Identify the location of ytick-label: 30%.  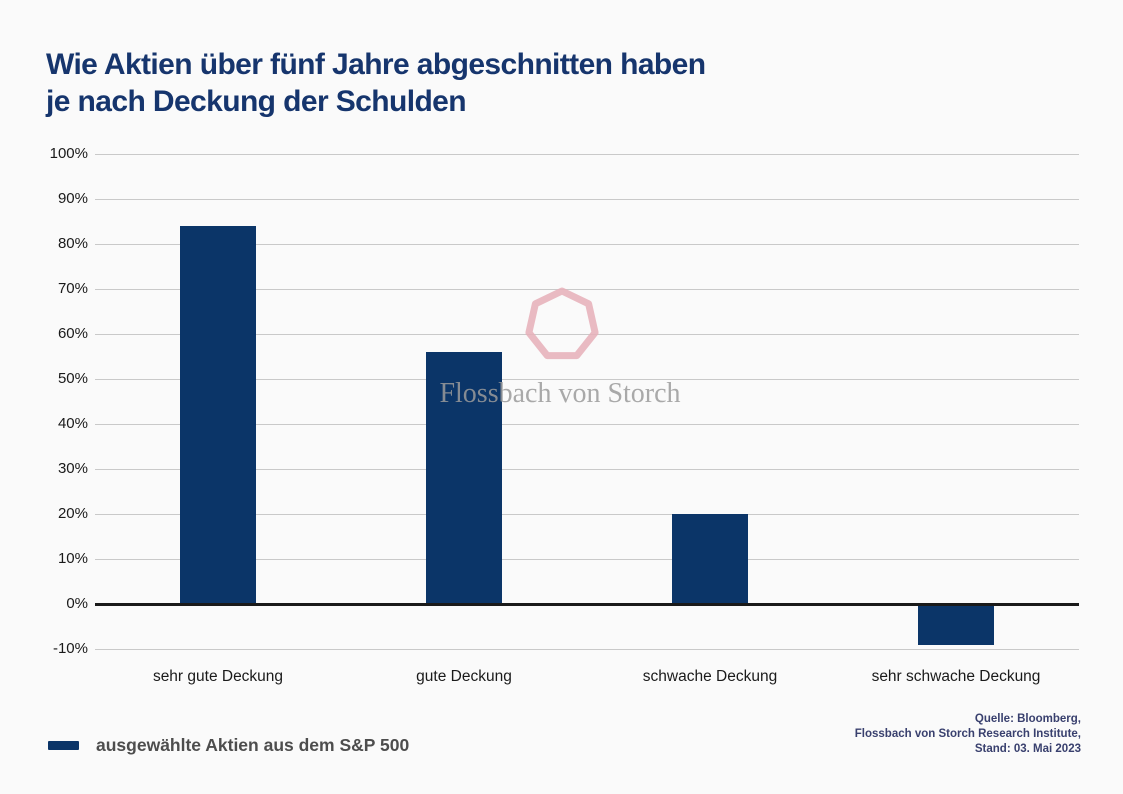
(72, 468).